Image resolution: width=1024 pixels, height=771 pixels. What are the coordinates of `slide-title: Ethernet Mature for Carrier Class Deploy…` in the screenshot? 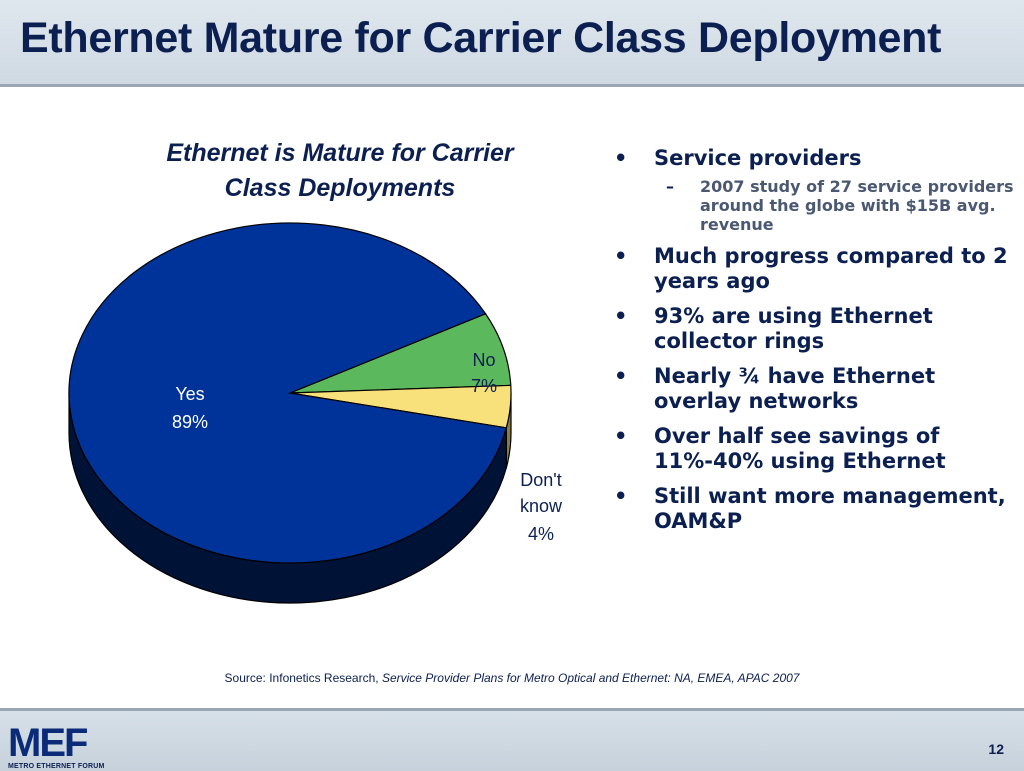 It's located at (481, 38).